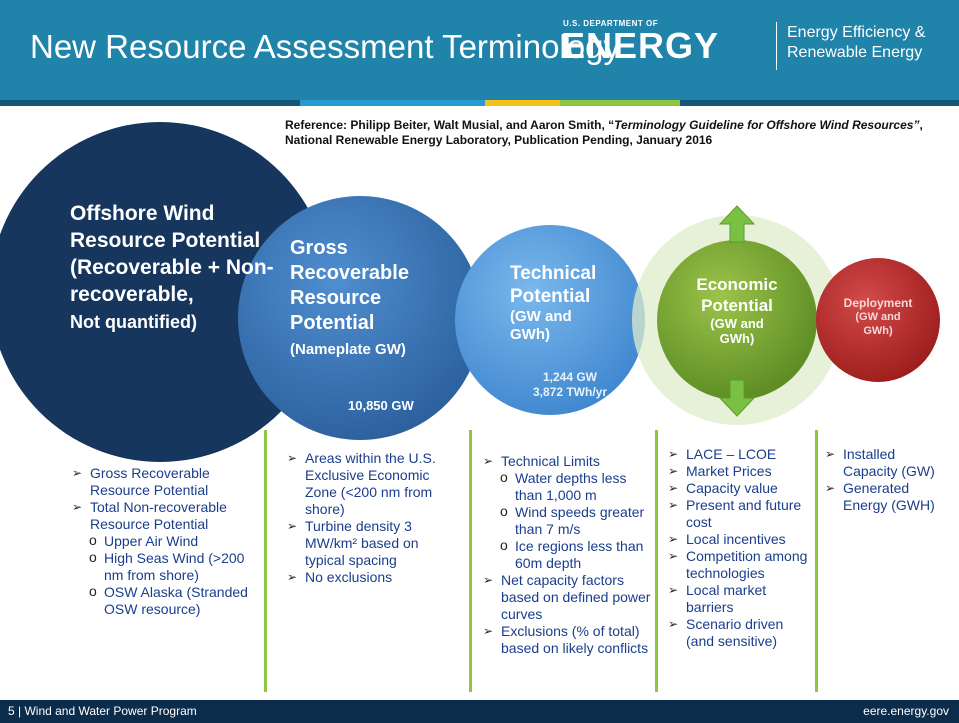 The image size is (959, 723). Describe the element at coordinates (611, 23) in the screenshot. I see `logo-small: U.S. DEPARTMENT OF` at that location.